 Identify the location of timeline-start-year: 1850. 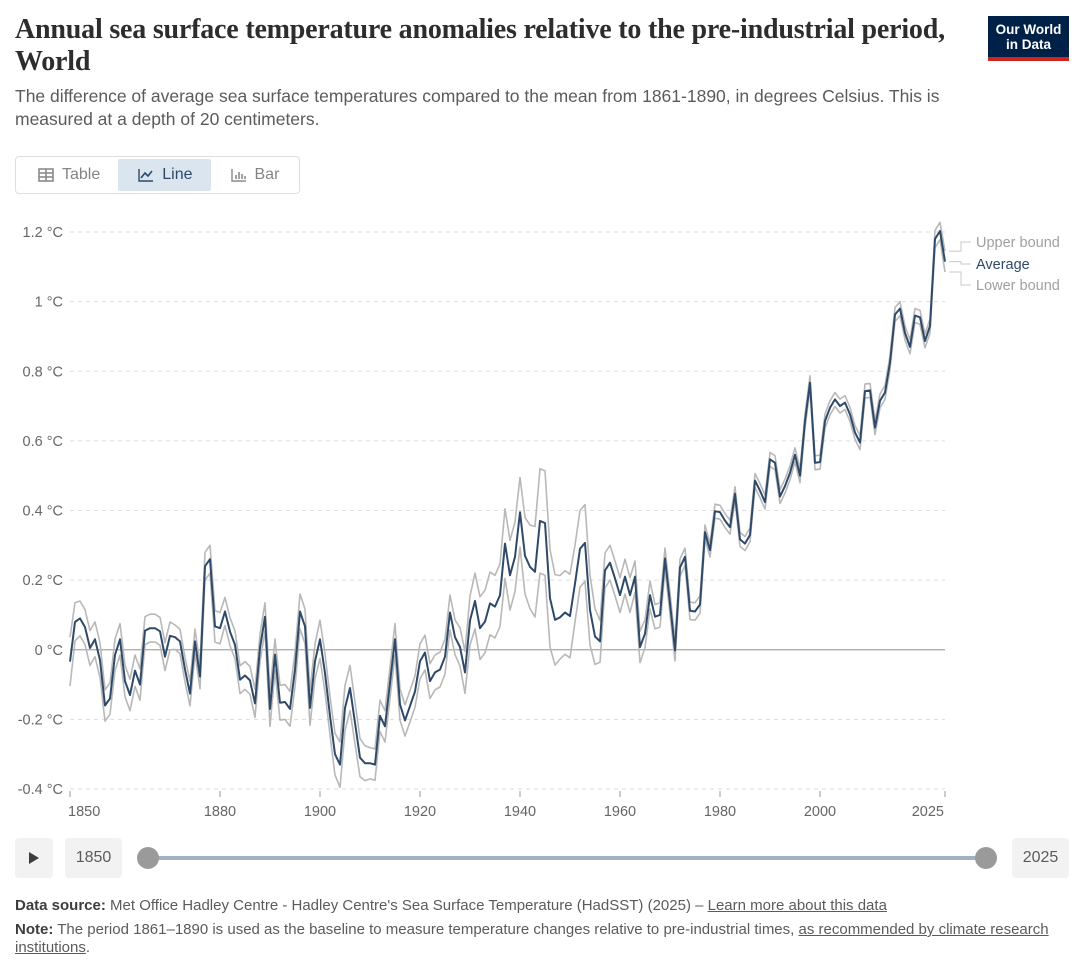
(93, 858).